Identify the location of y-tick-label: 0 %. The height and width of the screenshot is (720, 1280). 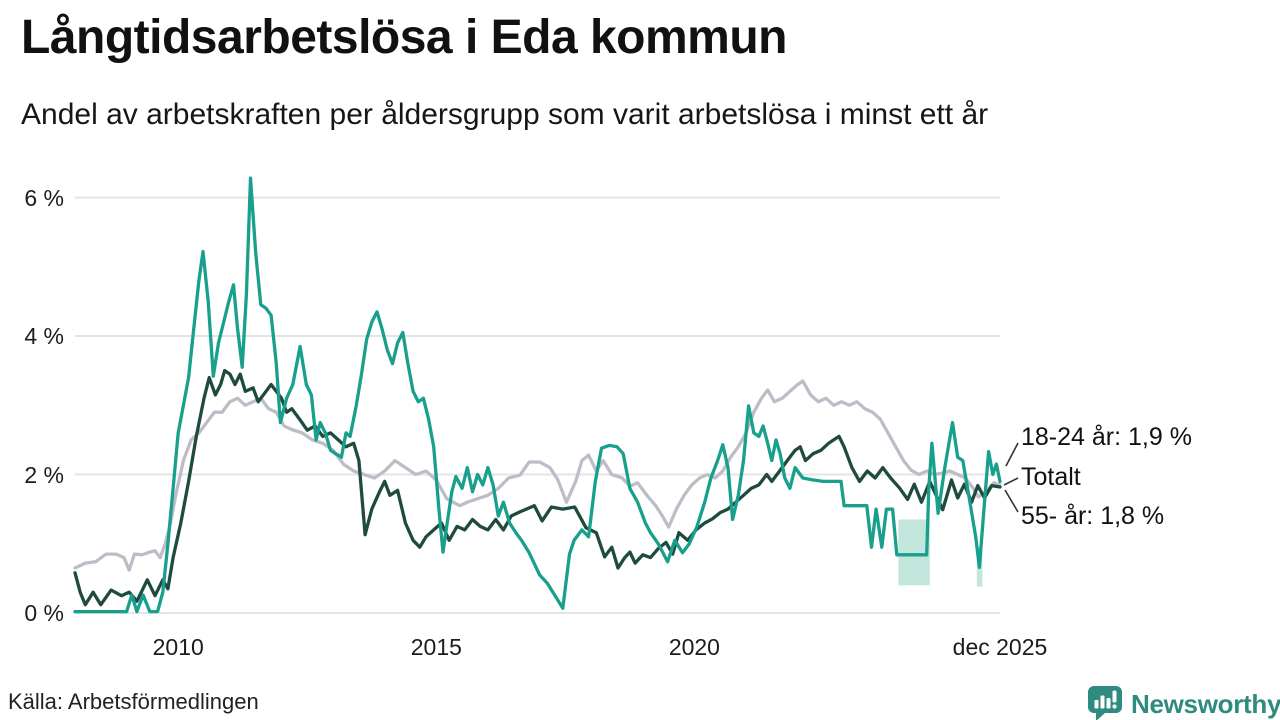
(44, 613).